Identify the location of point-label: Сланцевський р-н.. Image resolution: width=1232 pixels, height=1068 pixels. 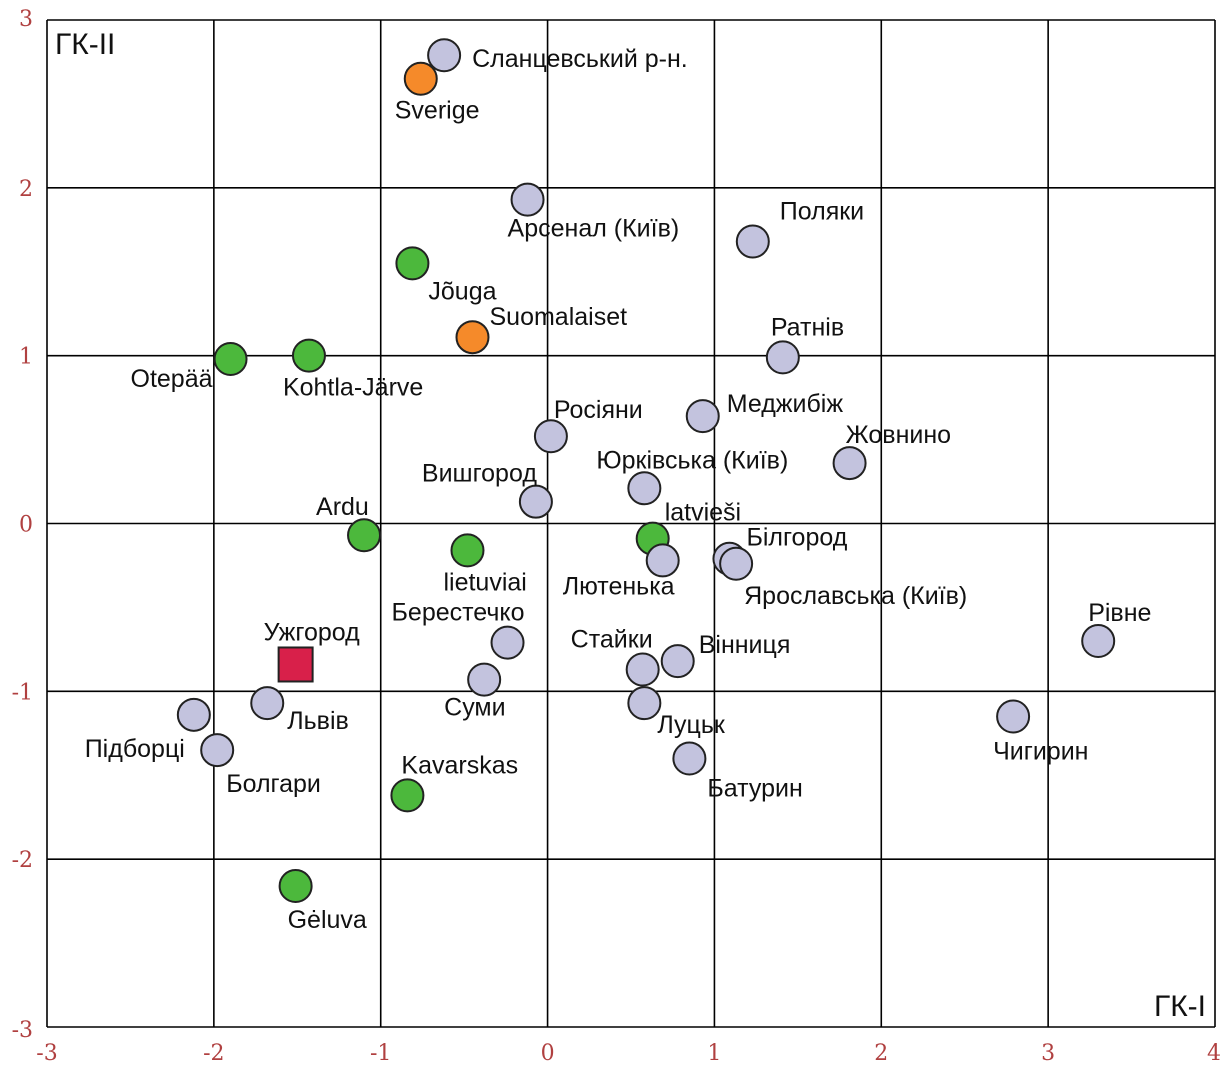
(580, 59).